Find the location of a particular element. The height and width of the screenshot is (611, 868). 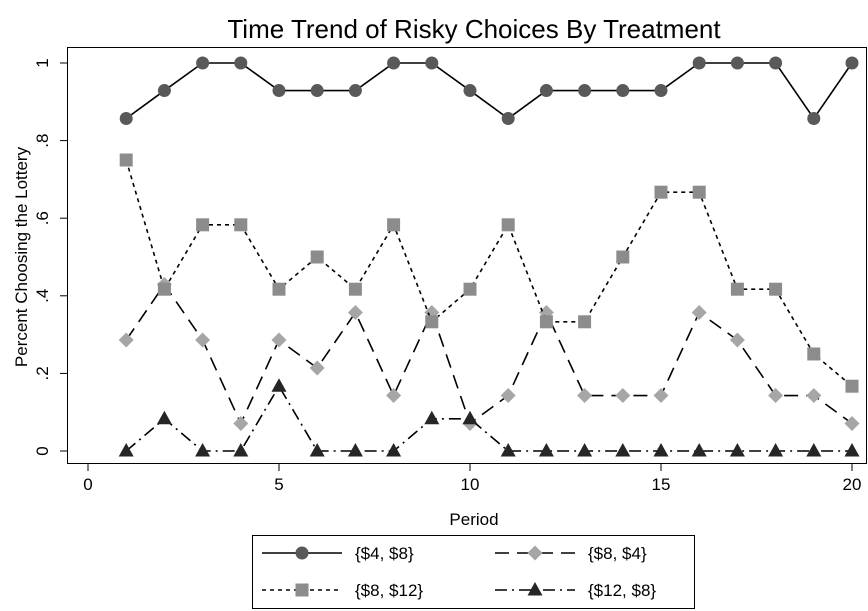

legend-label: {$8, $12} is located at coordinates (389, 590).